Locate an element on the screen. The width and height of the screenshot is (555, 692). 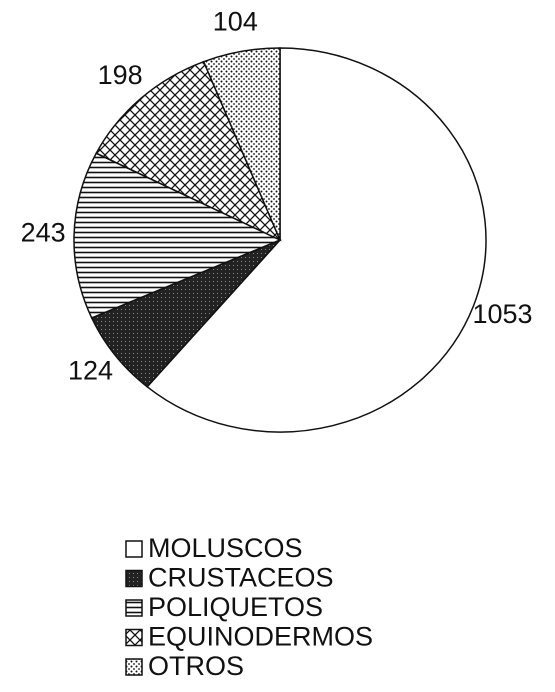
data-label: 124 is located at coordinates (90, 371).